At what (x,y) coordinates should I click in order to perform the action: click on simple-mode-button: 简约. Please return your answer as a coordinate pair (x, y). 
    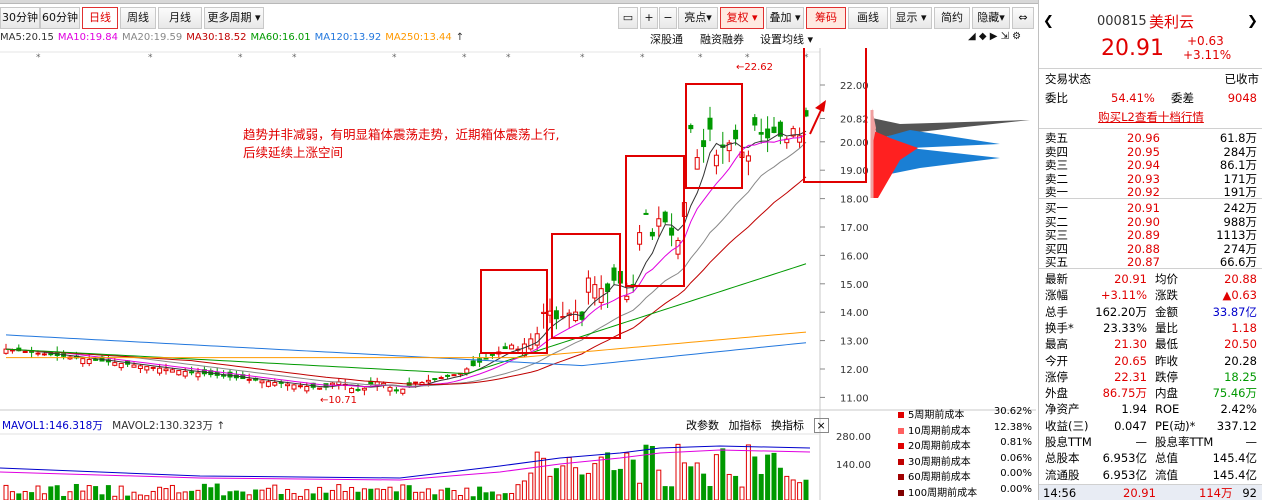
    Looking at the image, I should click on (952, 18).